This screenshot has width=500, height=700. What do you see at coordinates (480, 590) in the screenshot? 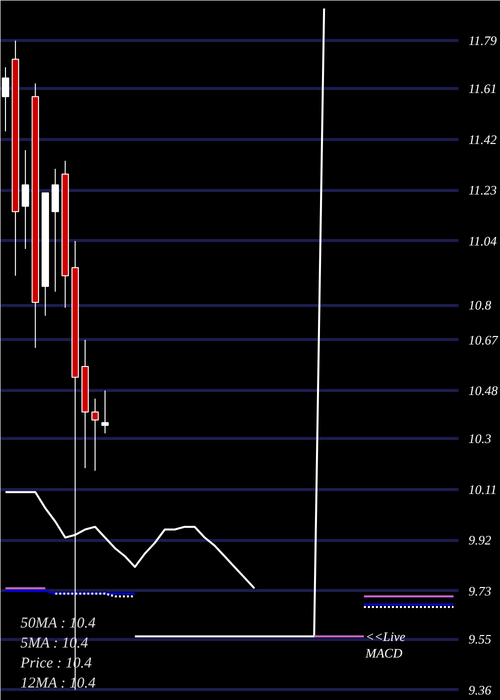
I see `y-tick-label: 9.73` at bounding box center [480, 590].